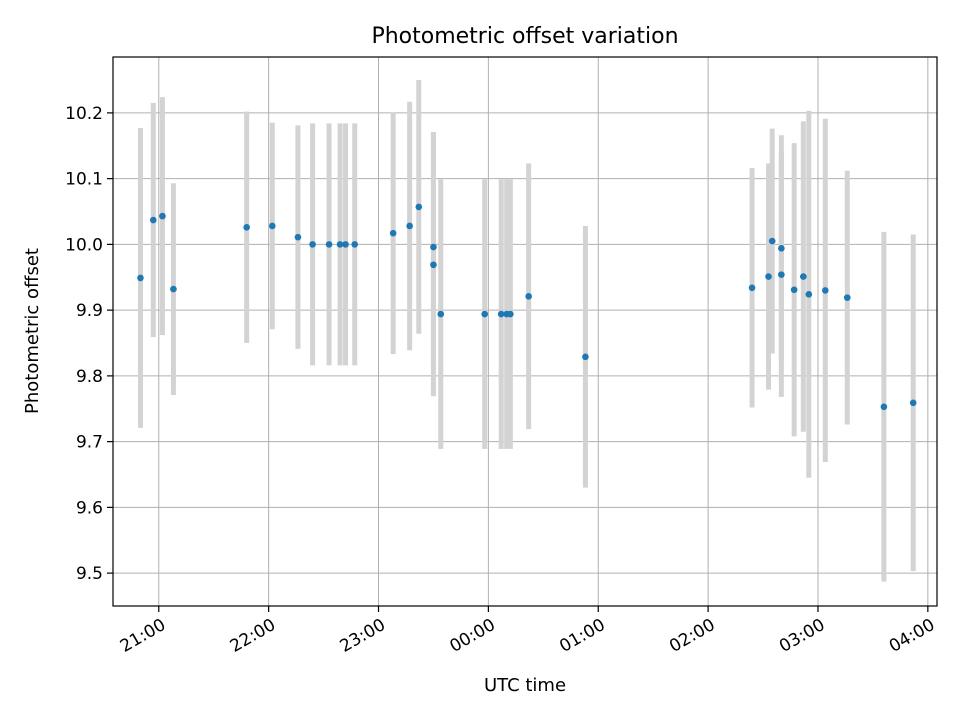  What do you see at coordinates (525, 685) in the screenshot?
I see `x-axis-label: UTC time` at bounding box center [525, 685].